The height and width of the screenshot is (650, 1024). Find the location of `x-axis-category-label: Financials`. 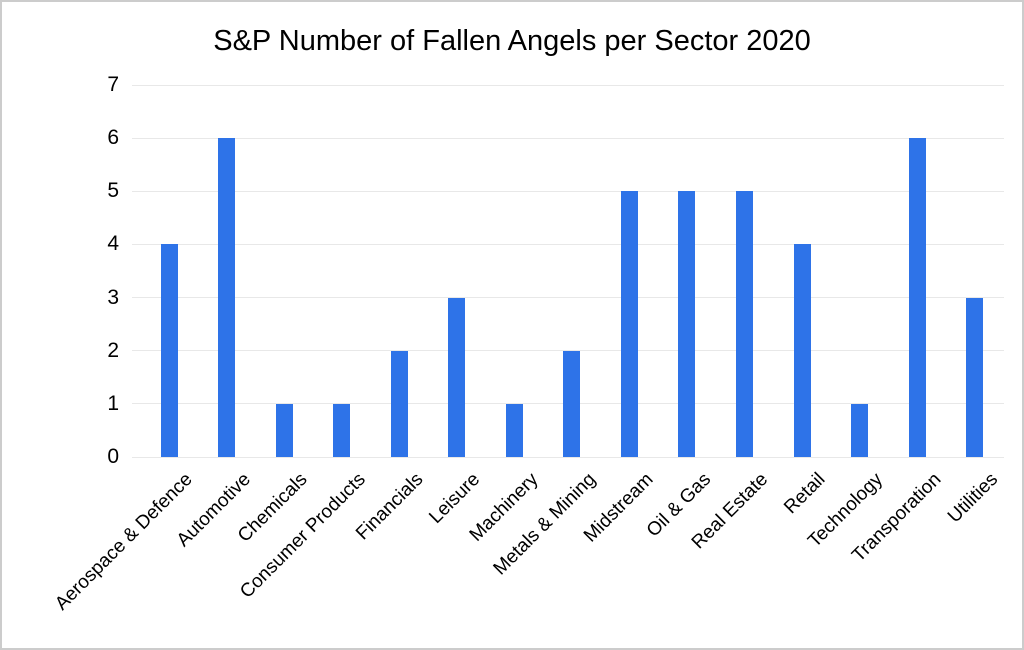

x-axis-category-label: Financials is located at coordinates (389, 507).